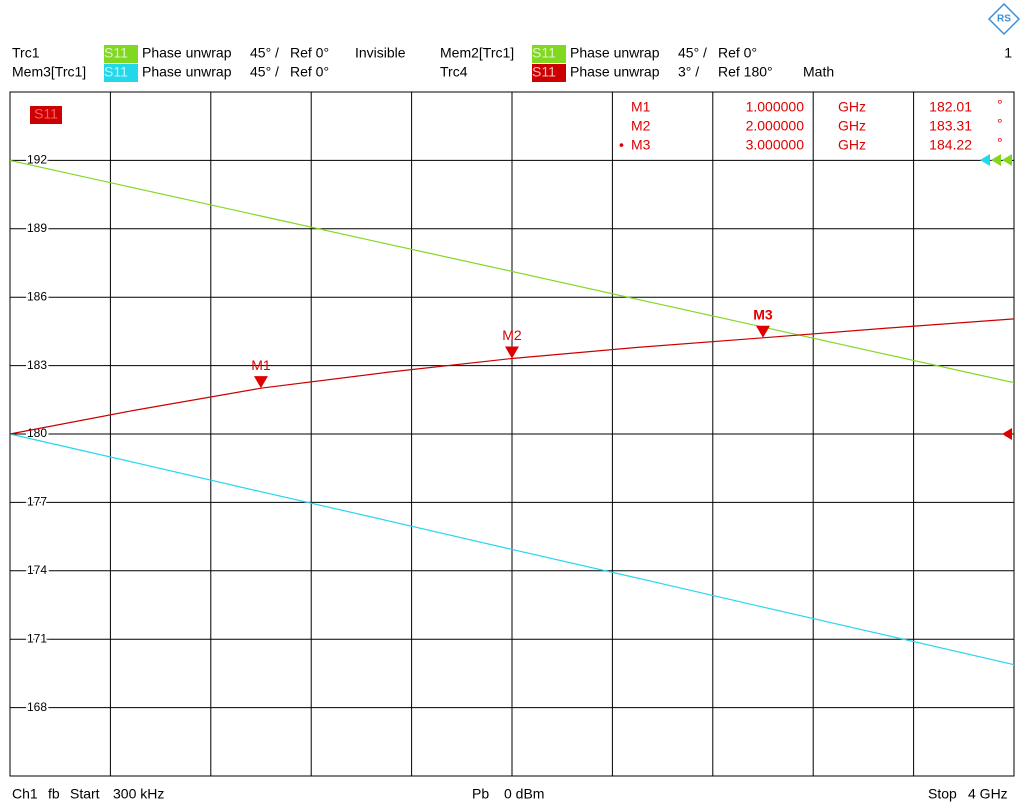 The width and height of the screenshot is (1024, 812). What do you see at coordinates (49, 72) in the screenshot?
I see `trace-name: Mem3[Trc1]` at bounding box center [49, 72].